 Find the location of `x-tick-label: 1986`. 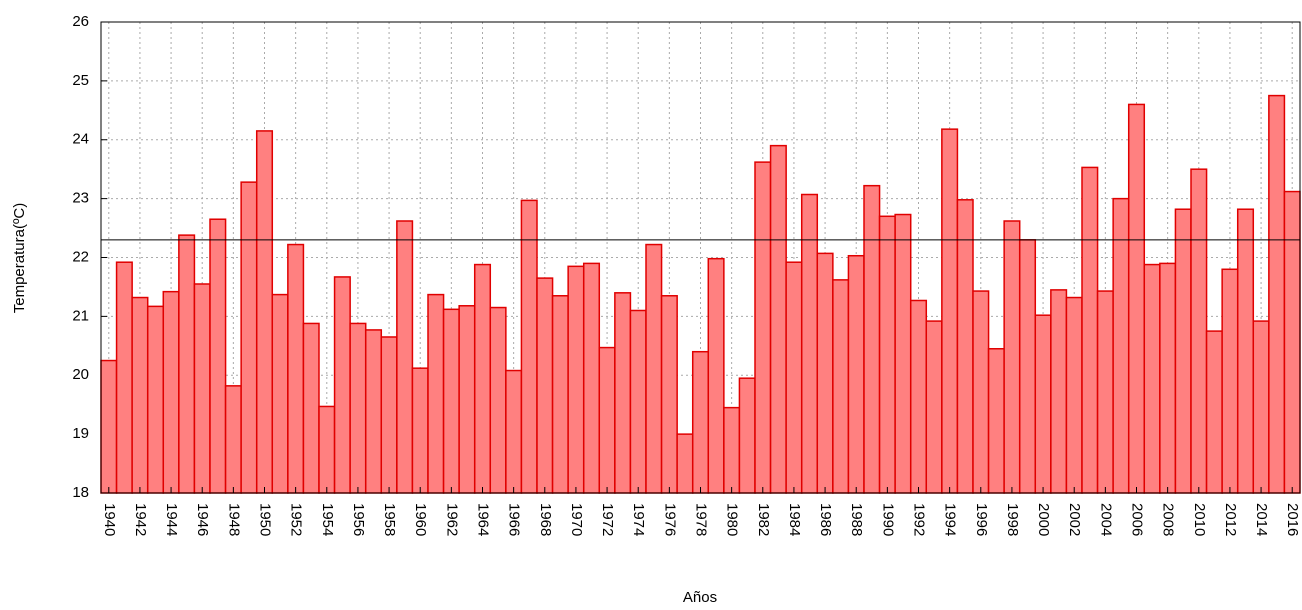

x-tick-label: 1986 is located at coordinates (825, 519).